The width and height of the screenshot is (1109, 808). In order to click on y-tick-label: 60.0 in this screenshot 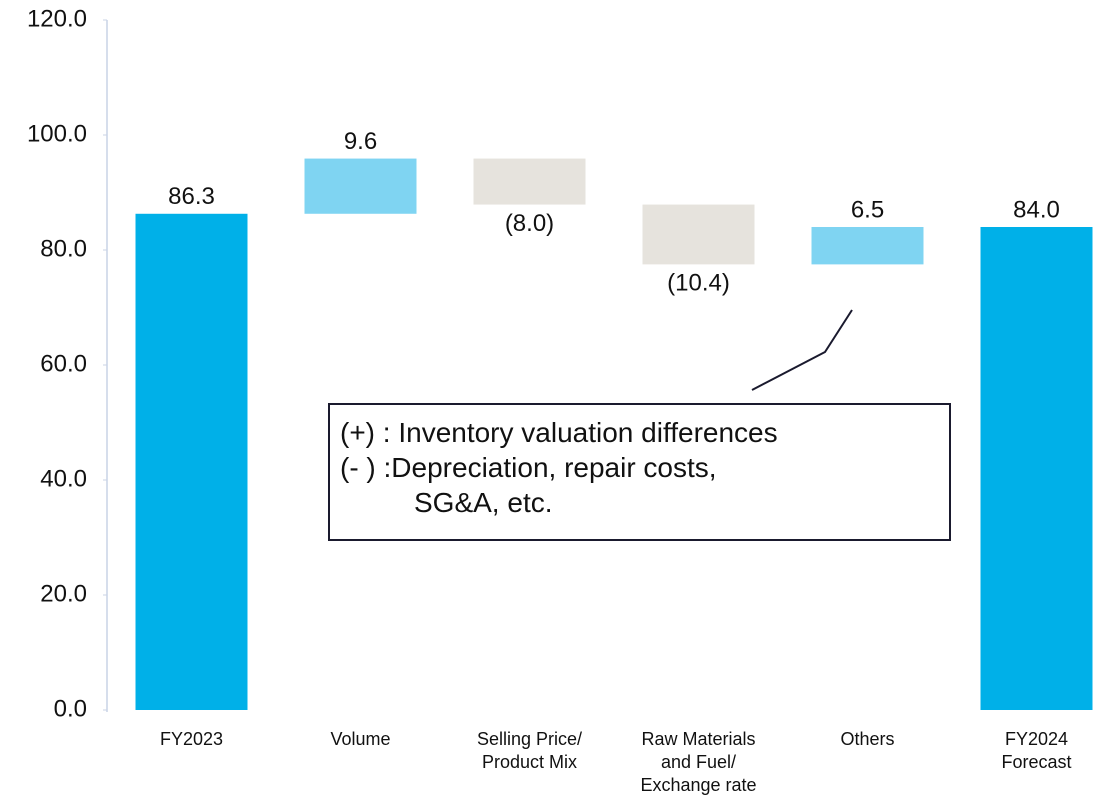, I will do `click(63, 363)`.